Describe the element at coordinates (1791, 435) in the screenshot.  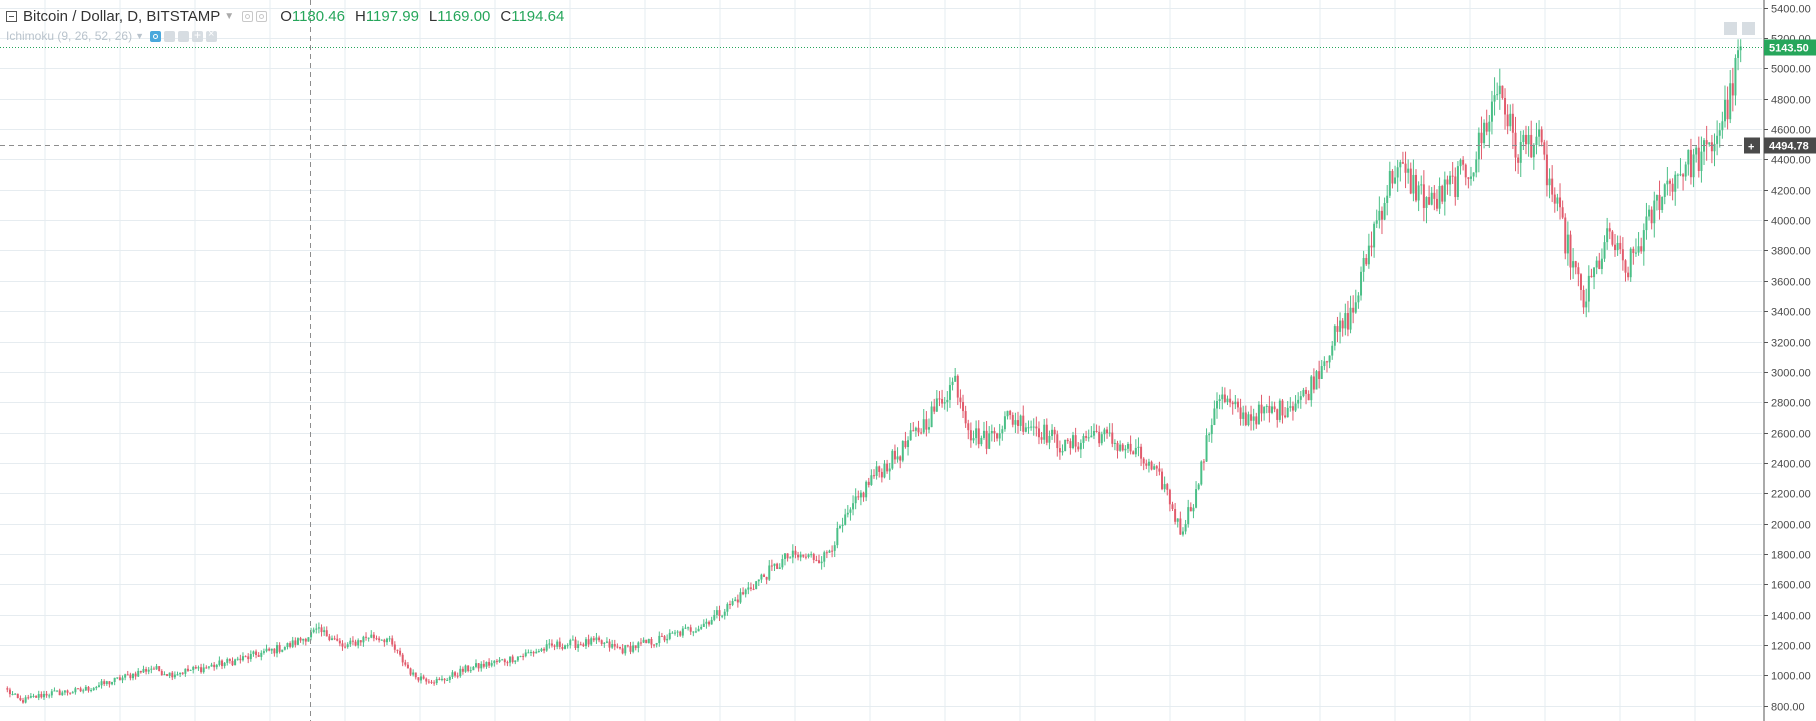
I see `y-tick-label: 2600.00` at that location.